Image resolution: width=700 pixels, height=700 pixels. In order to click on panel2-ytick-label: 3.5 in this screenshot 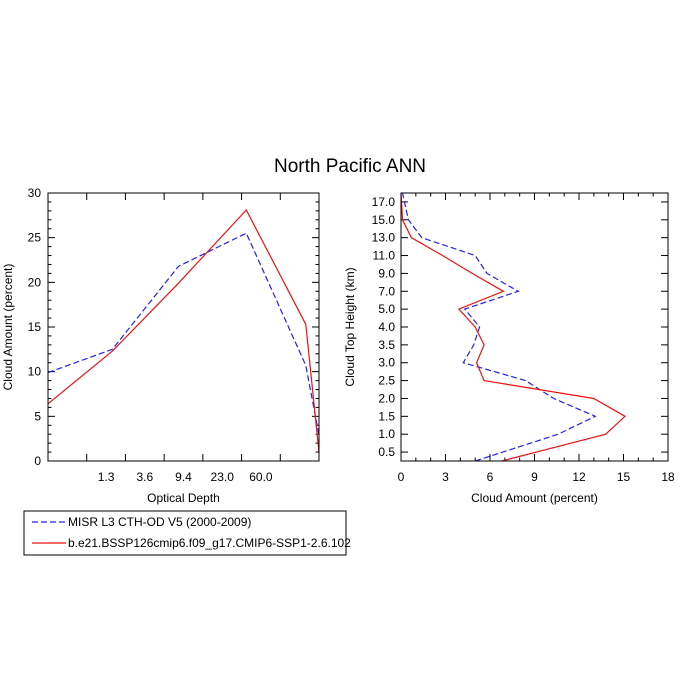, I will do `click(386, 345)`.